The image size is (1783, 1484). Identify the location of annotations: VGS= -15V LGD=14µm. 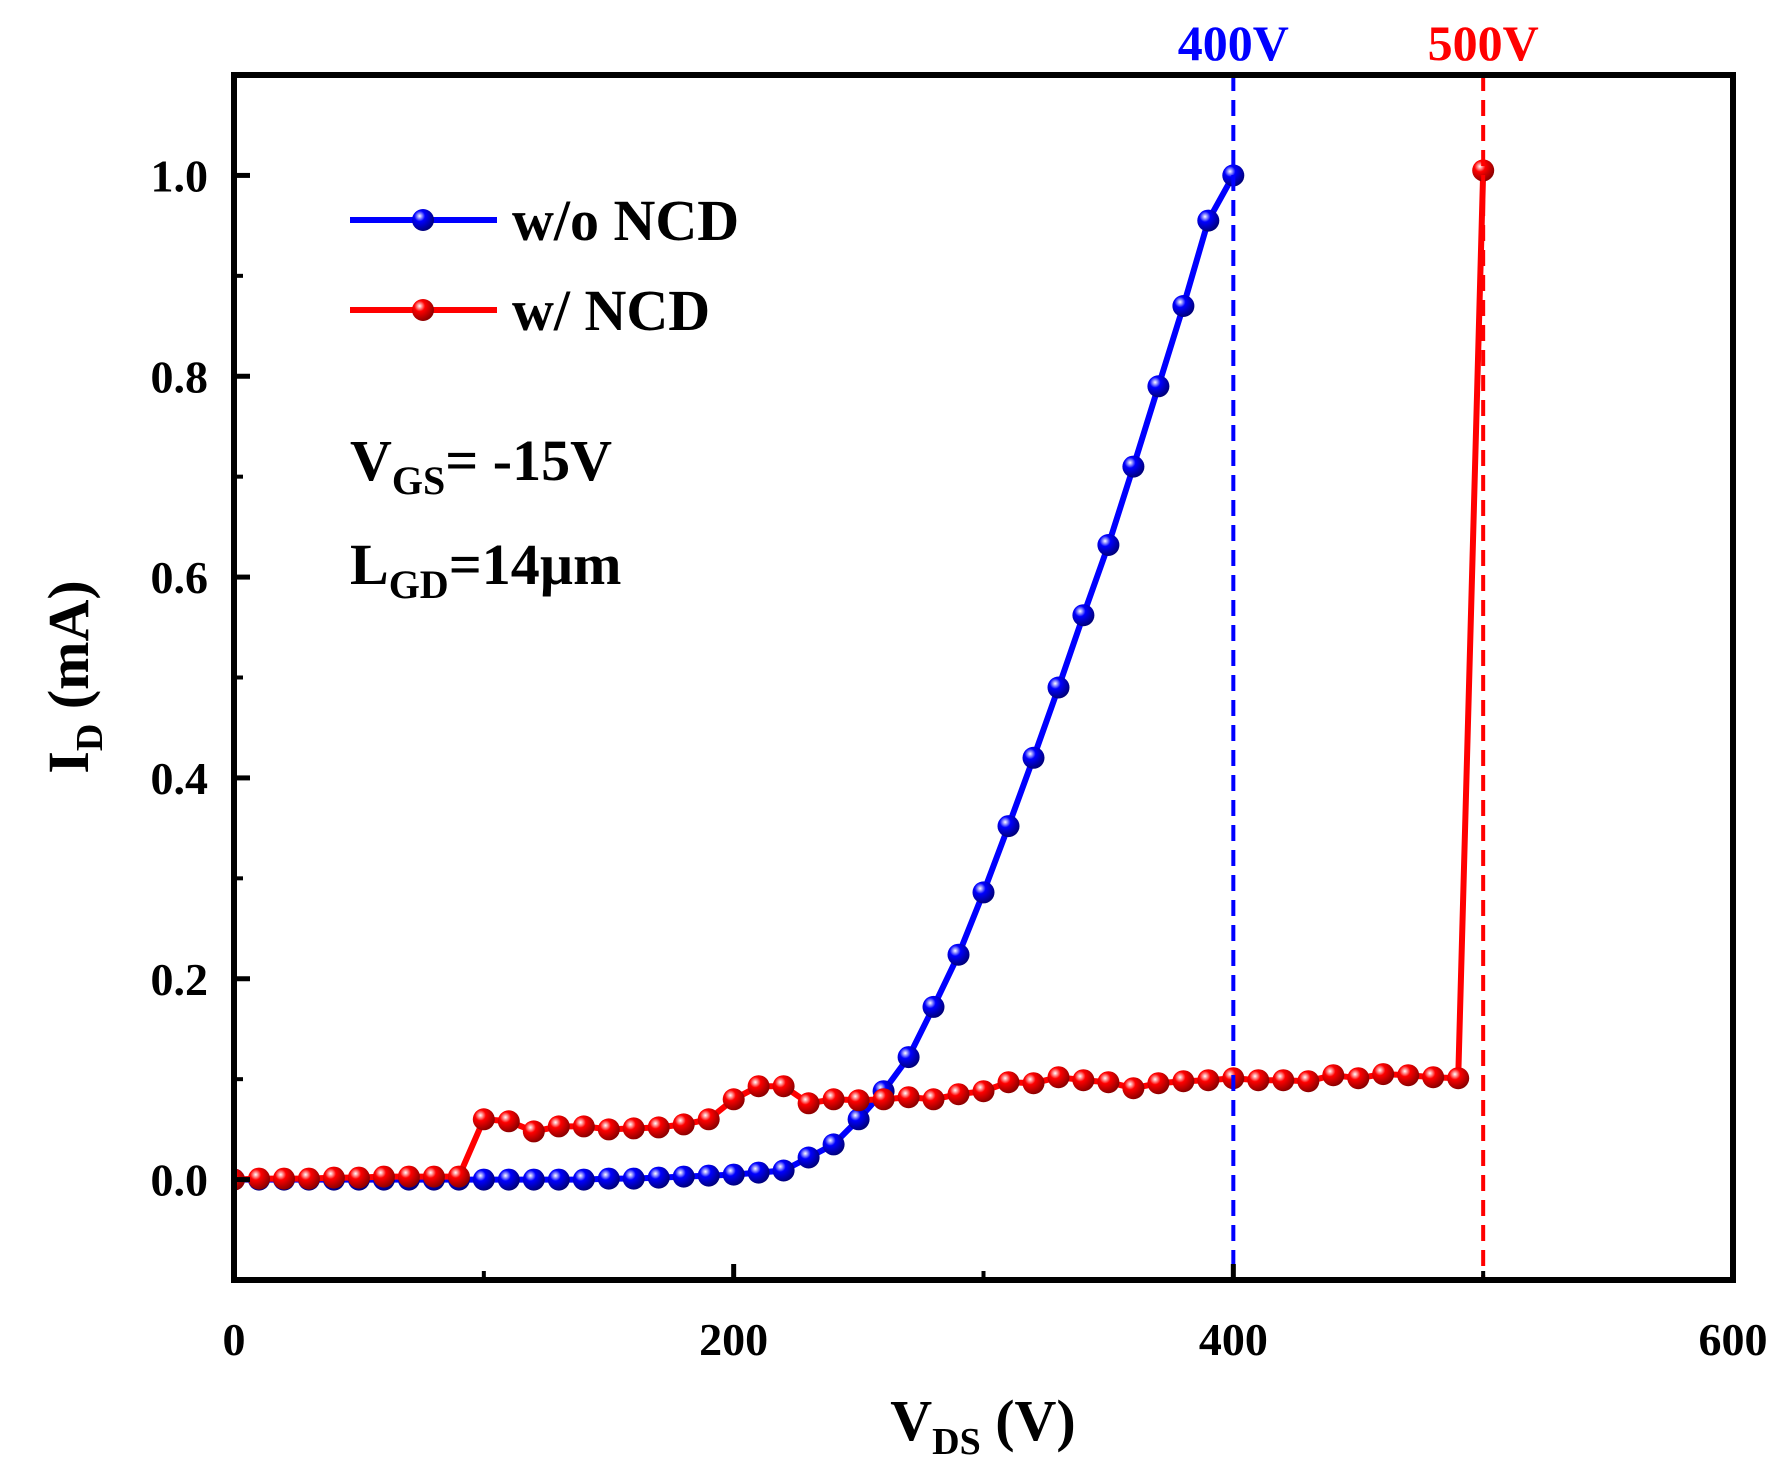
(485, 517).